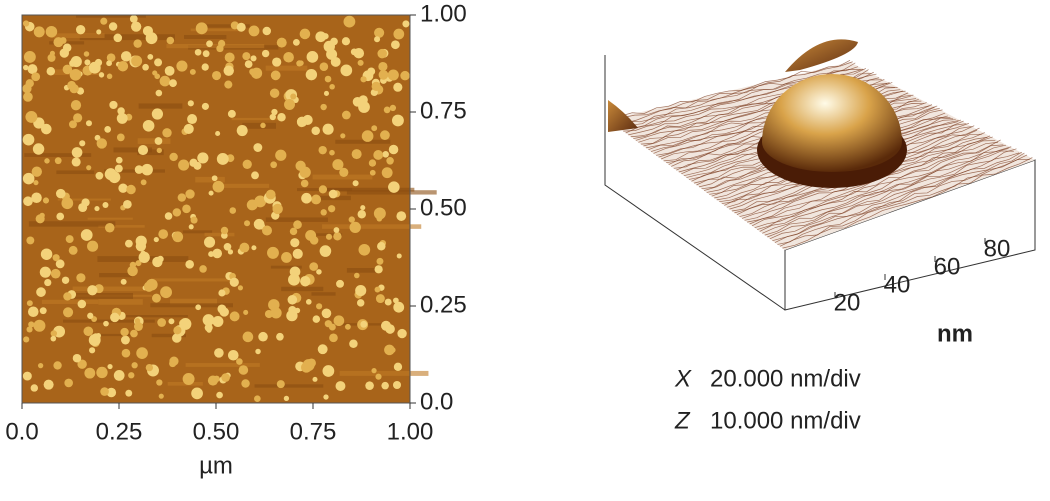  Describe the element at coordinates (443, 304) in the screenshot. I see `y-tick-label: 0.25` at that location.